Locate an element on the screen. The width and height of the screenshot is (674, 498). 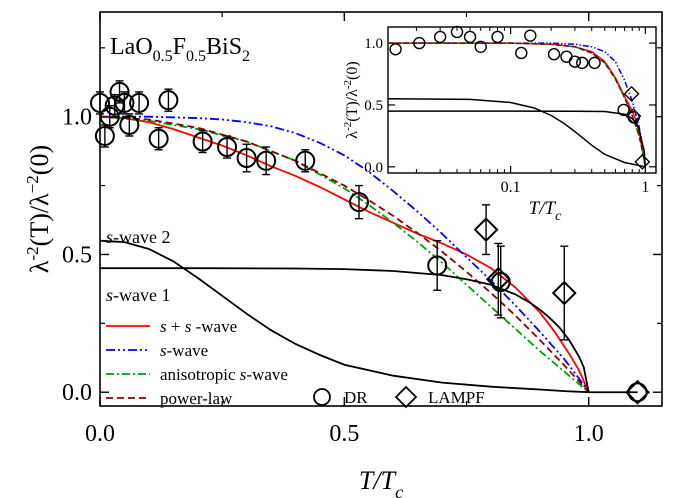
inset-series-line-power_law is located at coordinates (517, 104).